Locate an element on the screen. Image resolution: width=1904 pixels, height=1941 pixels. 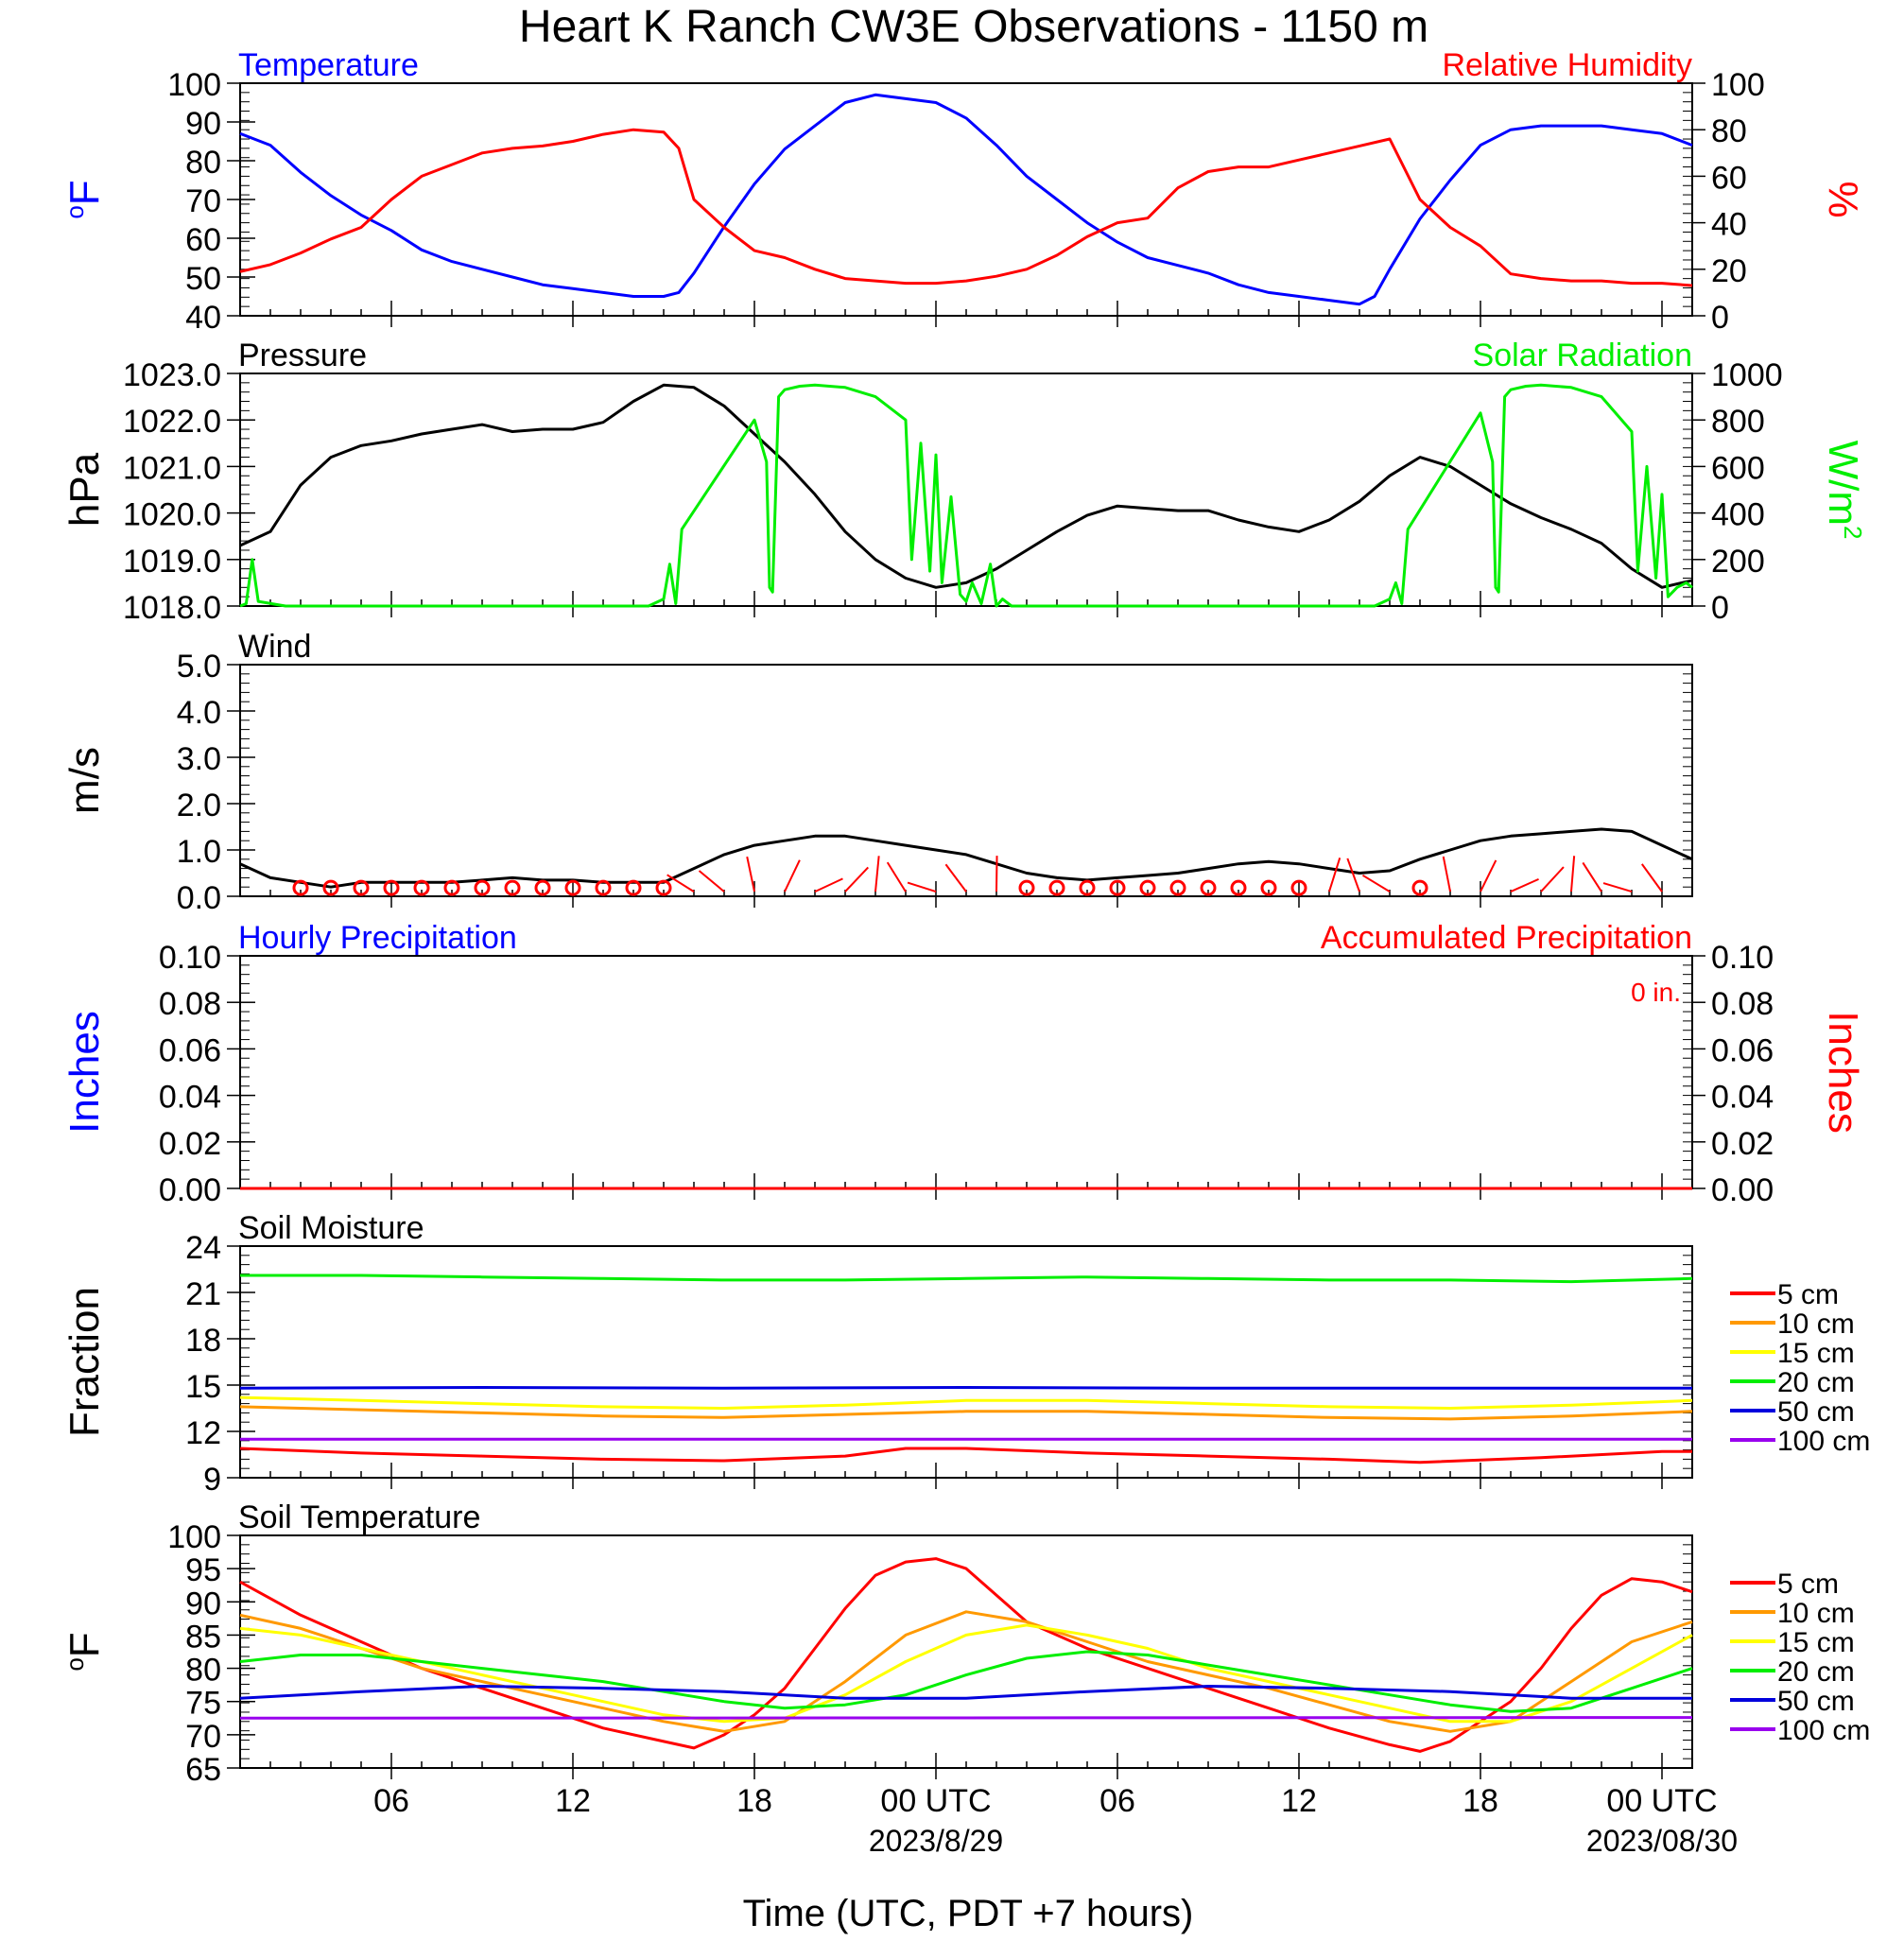
y-tick-label-left: 15 is located at coordinates (203, 1387).